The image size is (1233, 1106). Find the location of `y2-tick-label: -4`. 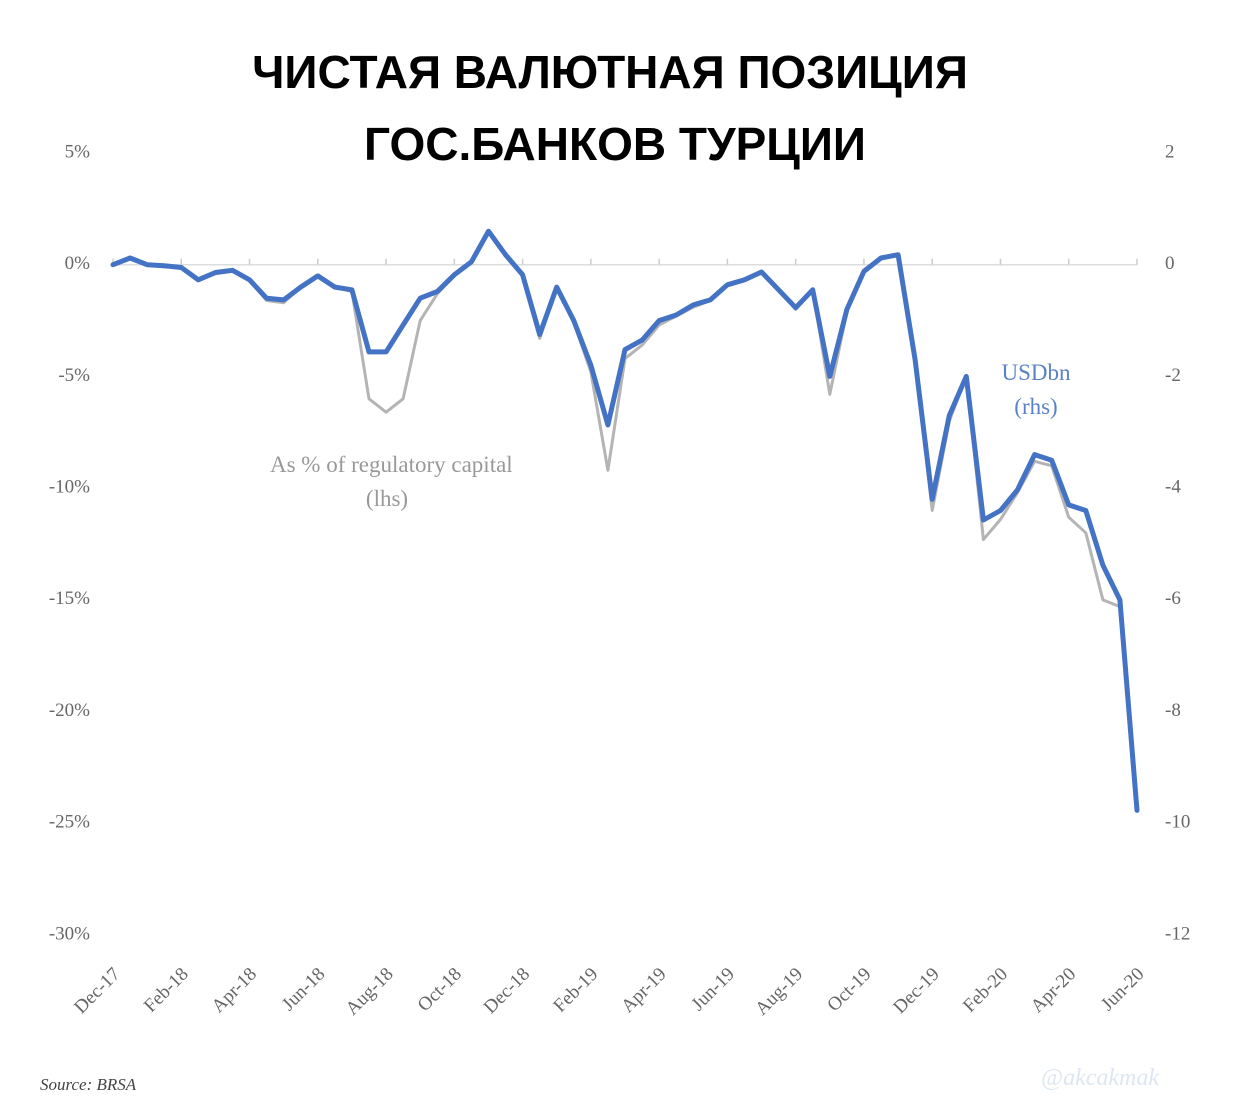

y2-tick-label: -4 is located at coordinates (1173, 487).